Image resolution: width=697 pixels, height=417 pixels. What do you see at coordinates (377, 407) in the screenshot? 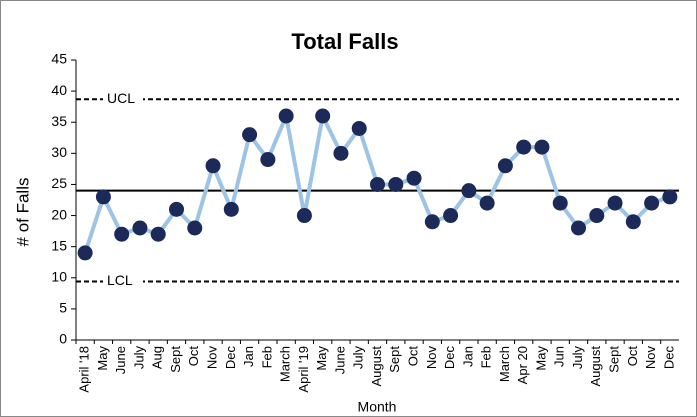
I see `x-axis-title: Month` at bounding box center [377, 407].